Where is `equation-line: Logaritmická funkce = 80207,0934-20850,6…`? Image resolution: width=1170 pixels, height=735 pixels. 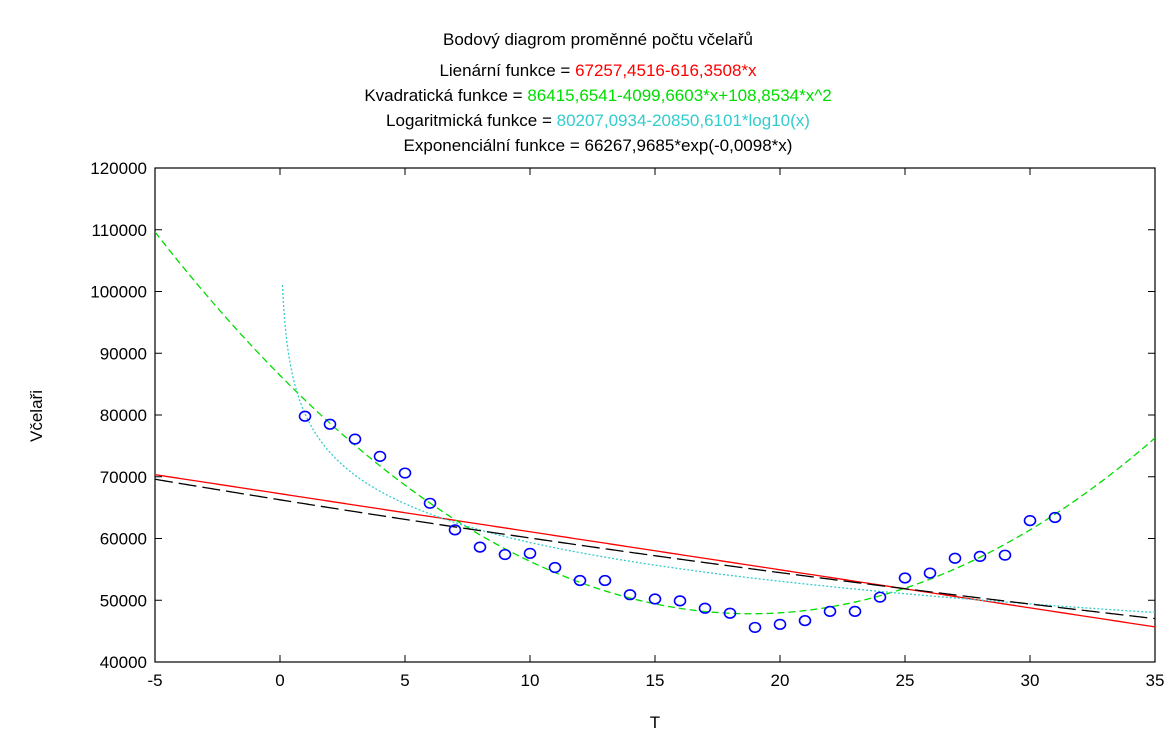
equation-line: Logaritmická funkce = 80207,0934-20850,6… is located at coordinates (598, 120).